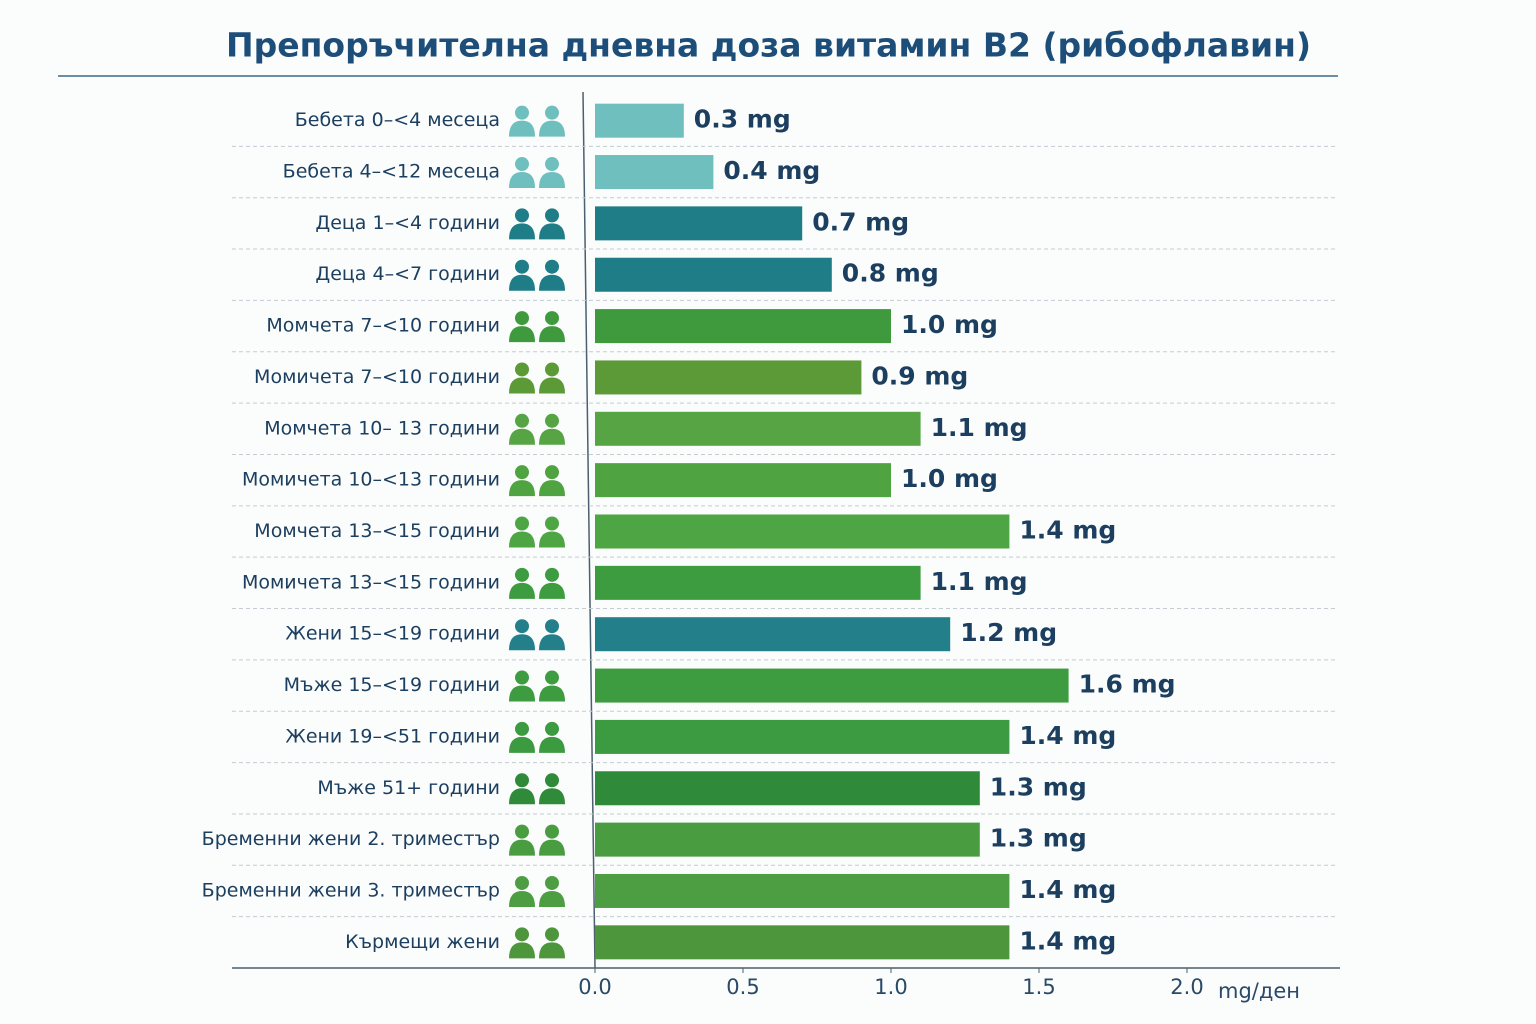  What do you see at coordinates (1038, 786) in the screenshot?
I see `value-label: 1.3 mg` at bounding box center [1038, 786].